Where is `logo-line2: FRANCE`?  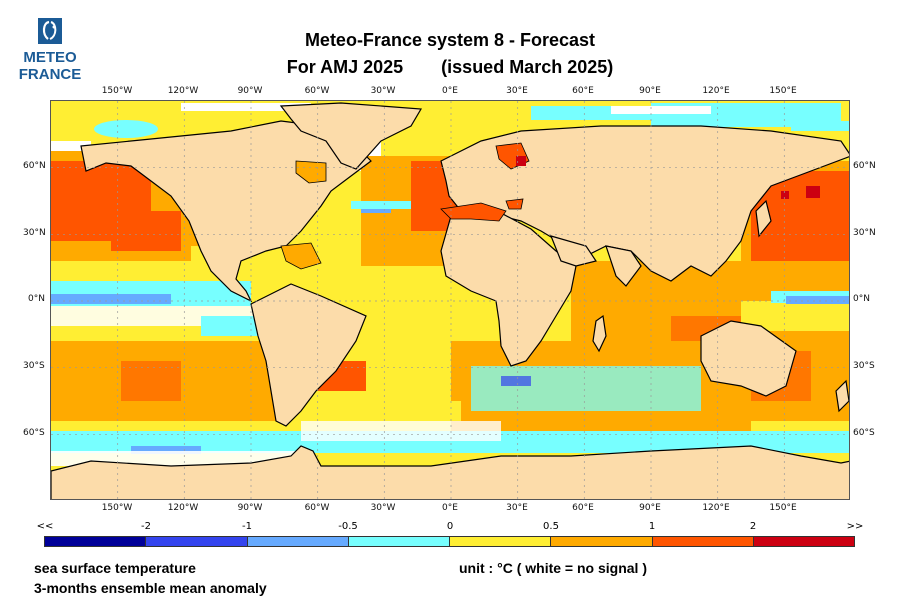 logo-line2: FRANCE is located at coordinates (50, 74).